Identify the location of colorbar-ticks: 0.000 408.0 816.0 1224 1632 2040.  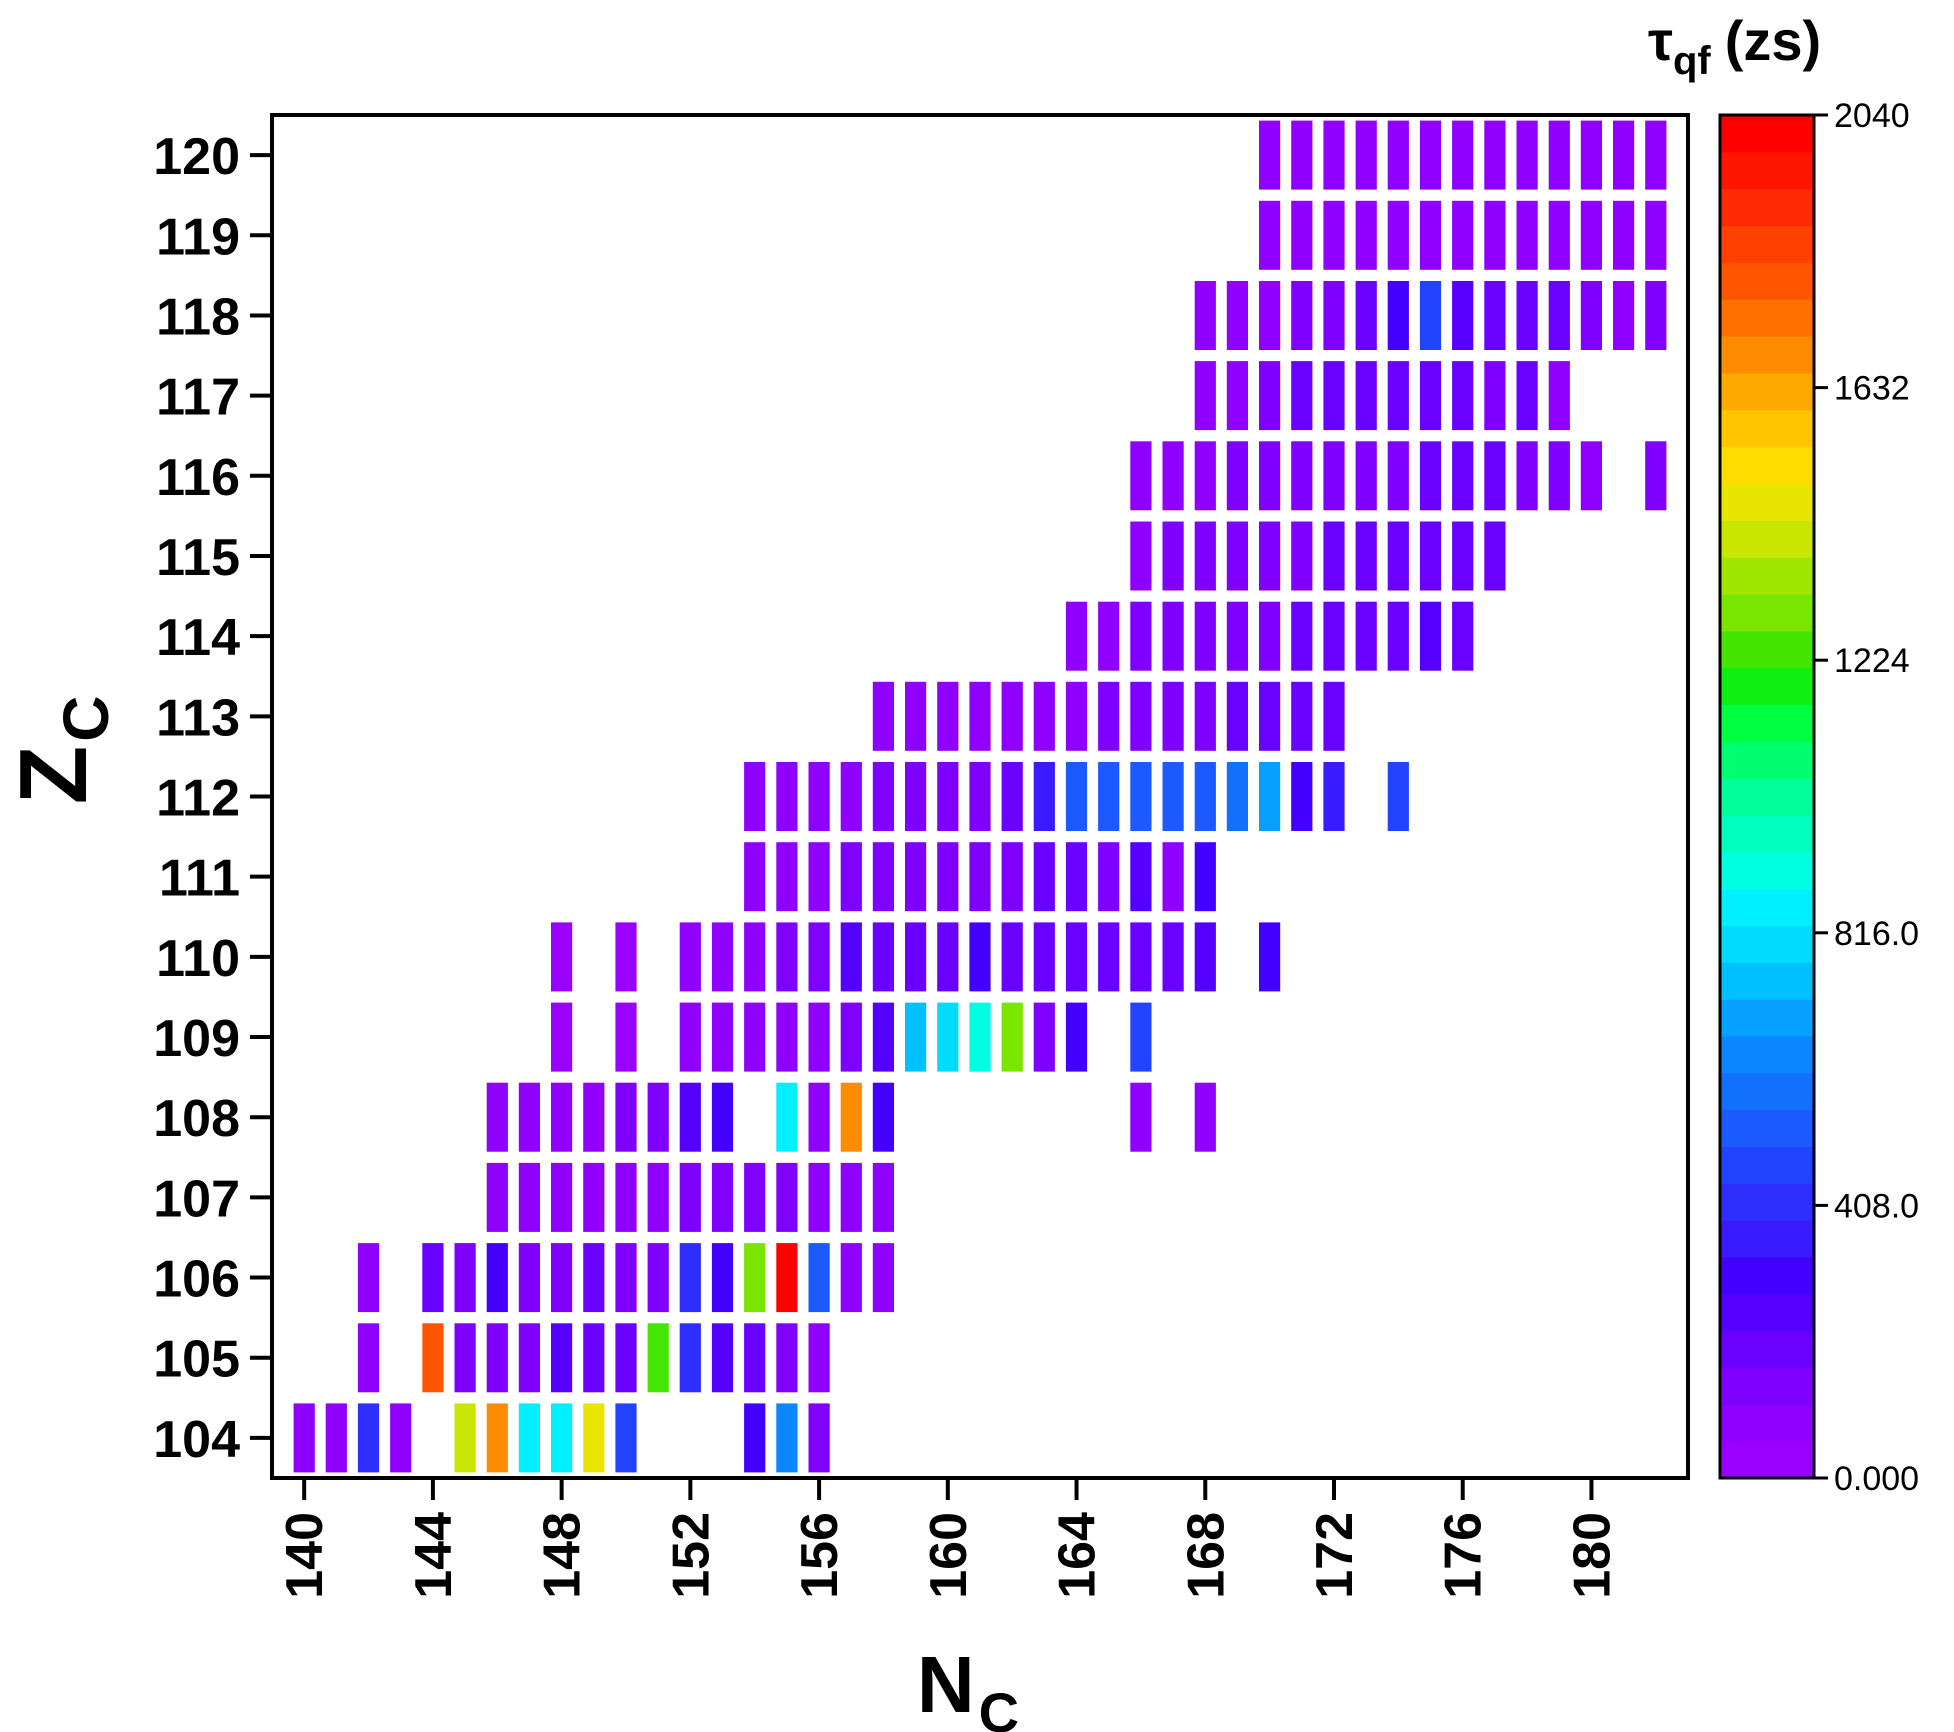
(1866, 797).